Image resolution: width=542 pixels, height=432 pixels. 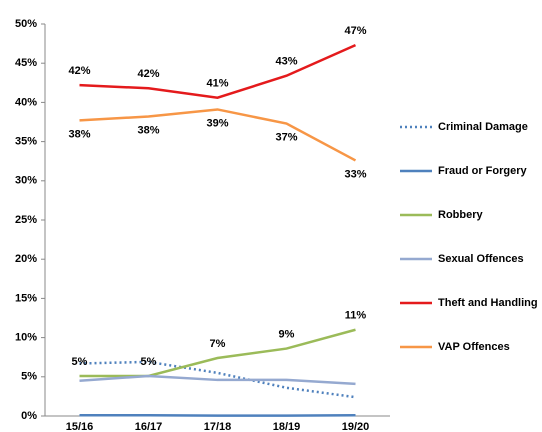 I want to click on data-label: 43%, so click(x=286, y=62).